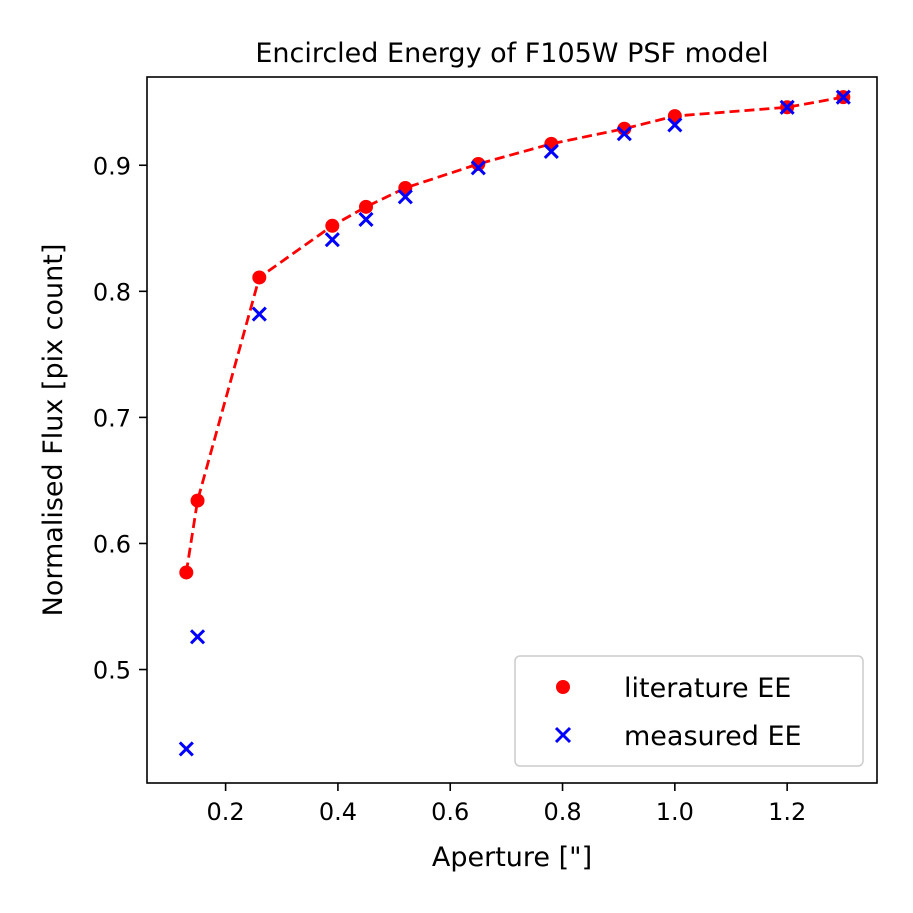  Describe the element at coordinates (112, 166) in the screenshot. I see `y-tick-label: 0.9` at that location.